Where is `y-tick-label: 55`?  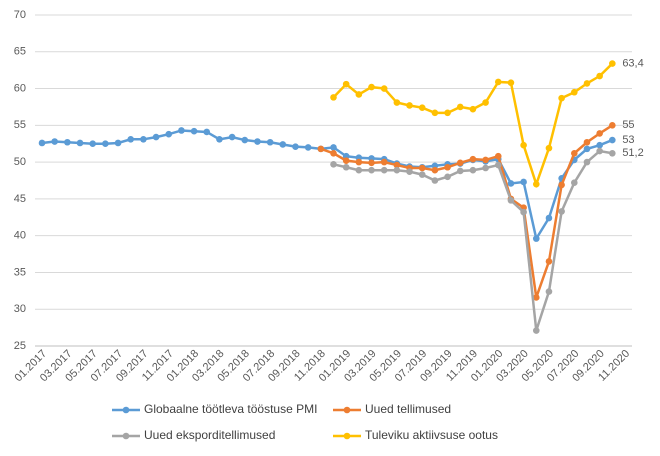 y-tick-label: 55 is located at coordinates (20, 125).